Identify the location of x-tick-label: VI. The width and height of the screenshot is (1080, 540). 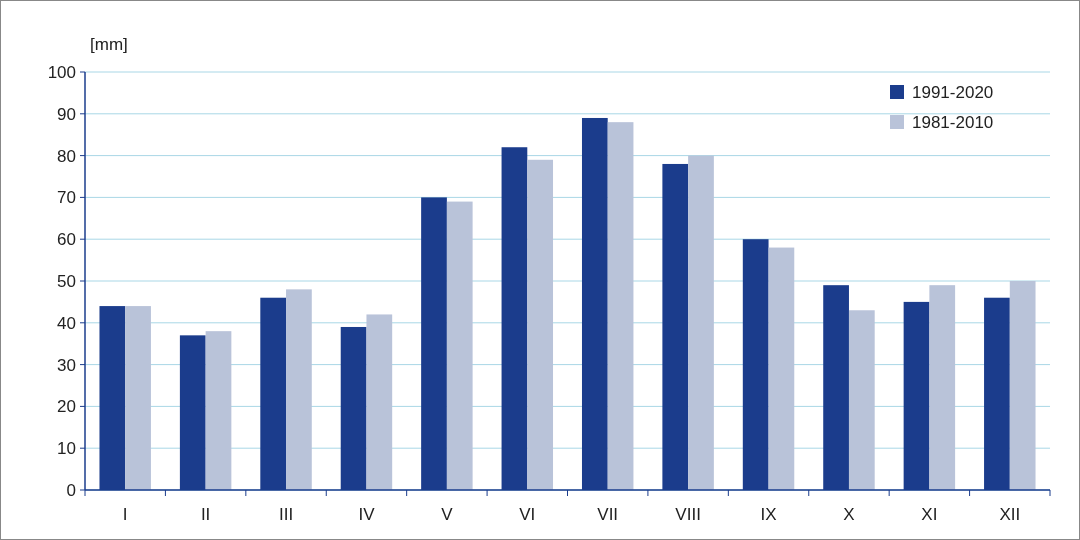
(527, 514).